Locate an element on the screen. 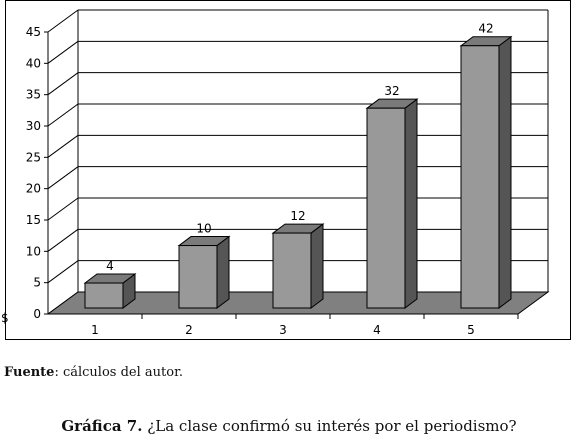 The image size is (578, 443). stray-label: $ is located at coordinates (5, 318).